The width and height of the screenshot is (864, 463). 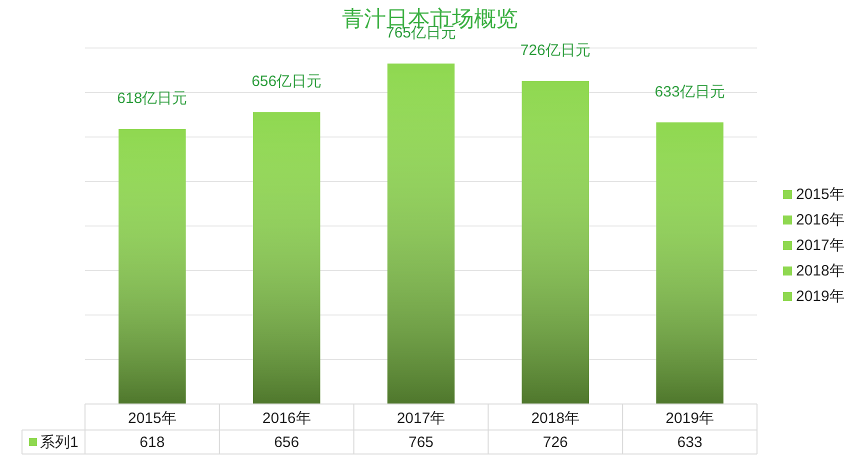 What do you see at coordinates (286, 418) in the screenshot?
I see `x-tick-label: 2016年` at bounding box center [286, 418].